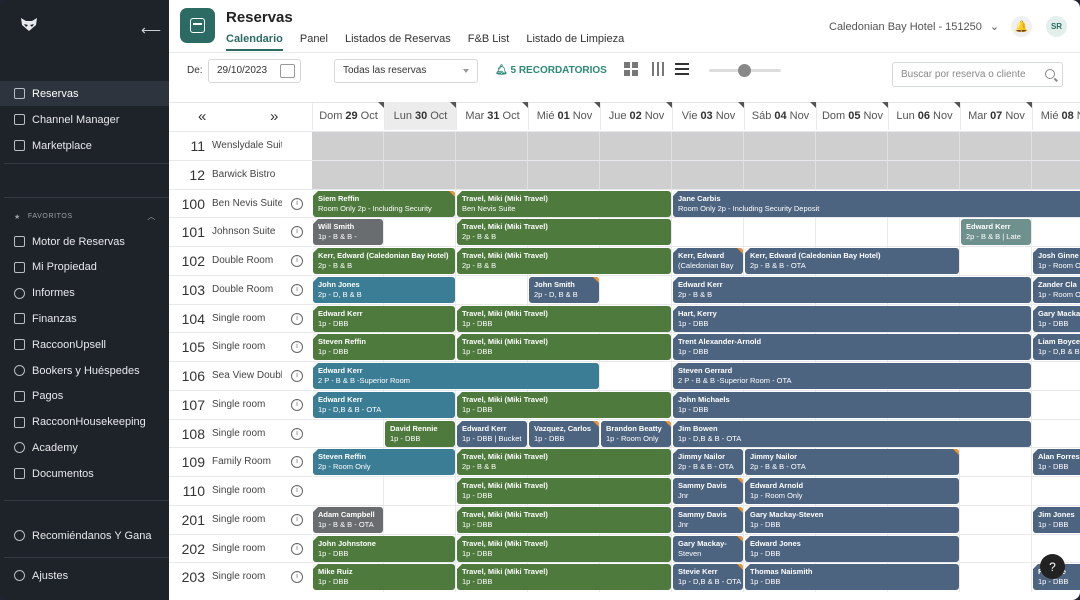 This screenshot has height=600, width=1080. I want to click on columns-view-icon, so click(658, 69).